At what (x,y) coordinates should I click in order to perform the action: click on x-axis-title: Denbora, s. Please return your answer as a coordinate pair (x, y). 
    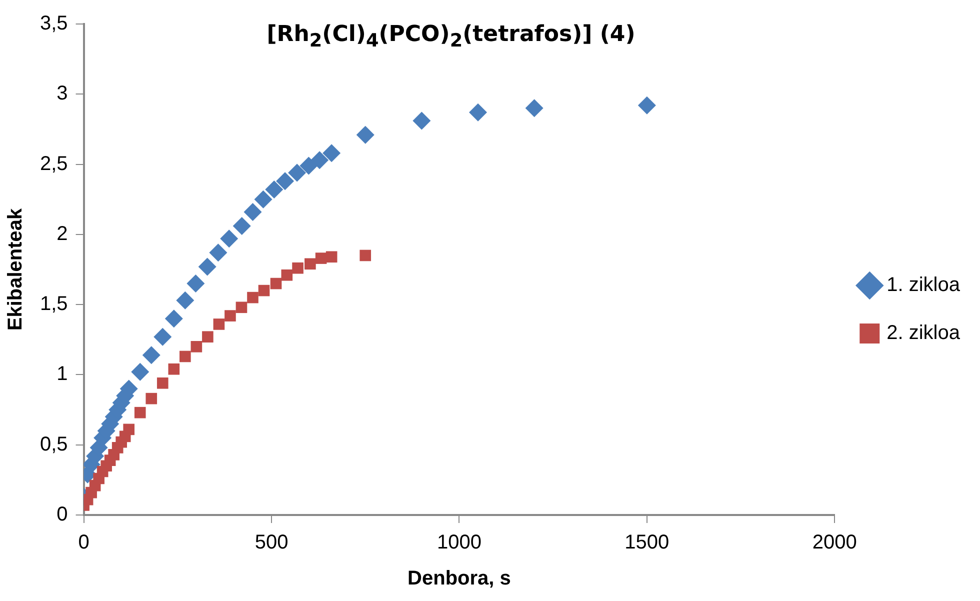
    Looking at the image, I should click on (459, 579).